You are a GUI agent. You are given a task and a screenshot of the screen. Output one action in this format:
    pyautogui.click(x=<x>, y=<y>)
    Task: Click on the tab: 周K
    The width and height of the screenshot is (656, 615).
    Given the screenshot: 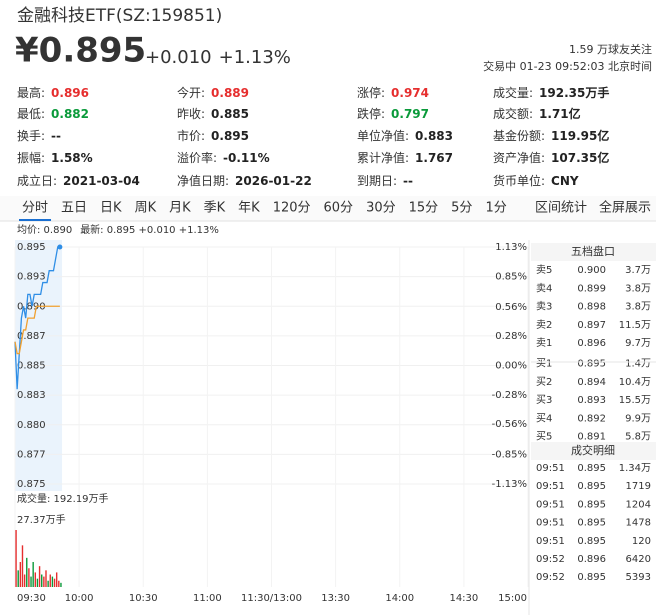 What is the action you would take?
    pyautogui.click(x=146, y=208)
    